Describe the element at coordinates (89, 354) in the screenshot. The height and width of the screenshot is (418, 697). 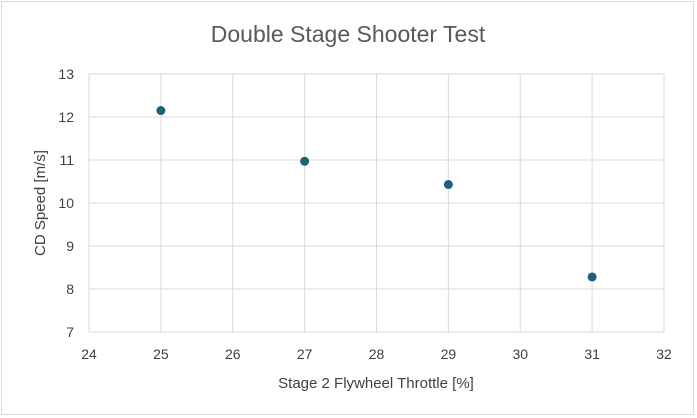
I see `x-tick-label: 24` at that location.